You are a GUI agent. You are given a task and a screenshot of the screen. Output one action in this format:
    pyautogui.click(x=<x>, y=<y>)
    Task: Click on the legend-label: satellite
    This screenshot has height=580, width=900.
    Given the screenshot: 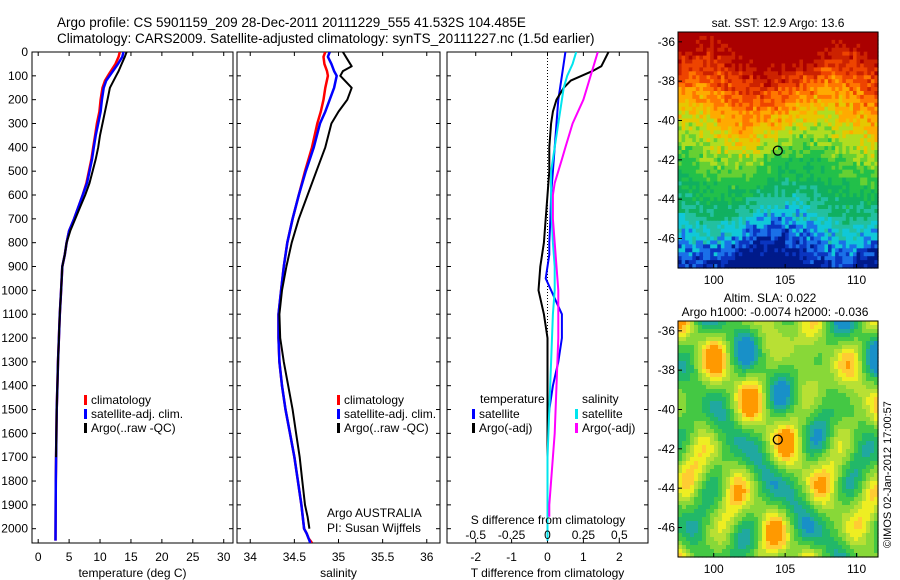 What is the action you would take?
    pyautogui.click(x=602, y=414)
    